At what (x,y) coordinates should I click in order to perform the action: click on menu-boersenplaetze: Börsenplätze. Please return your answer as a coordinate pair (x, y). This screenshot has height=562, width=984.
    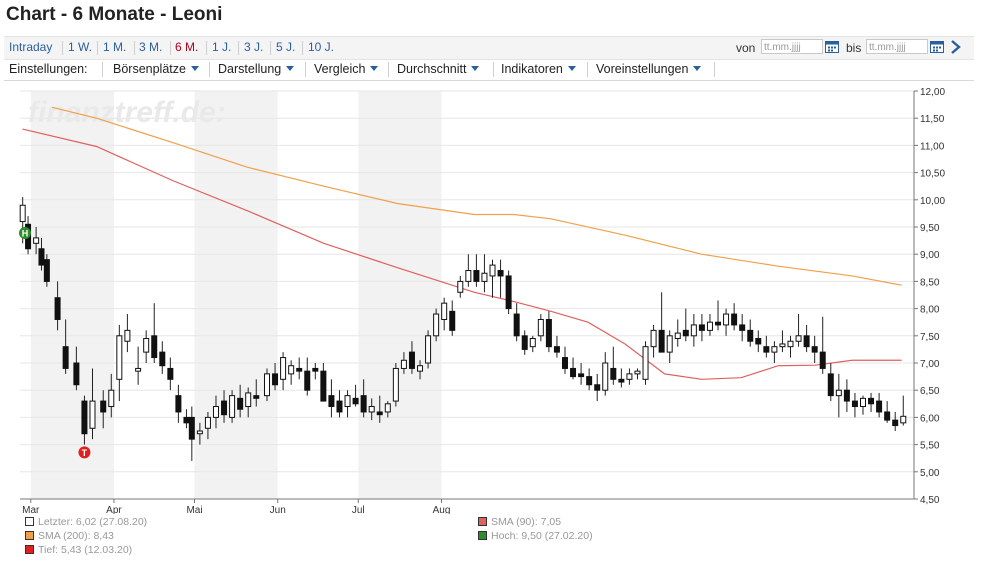
    Looking at the image, I should click on (156, 69).